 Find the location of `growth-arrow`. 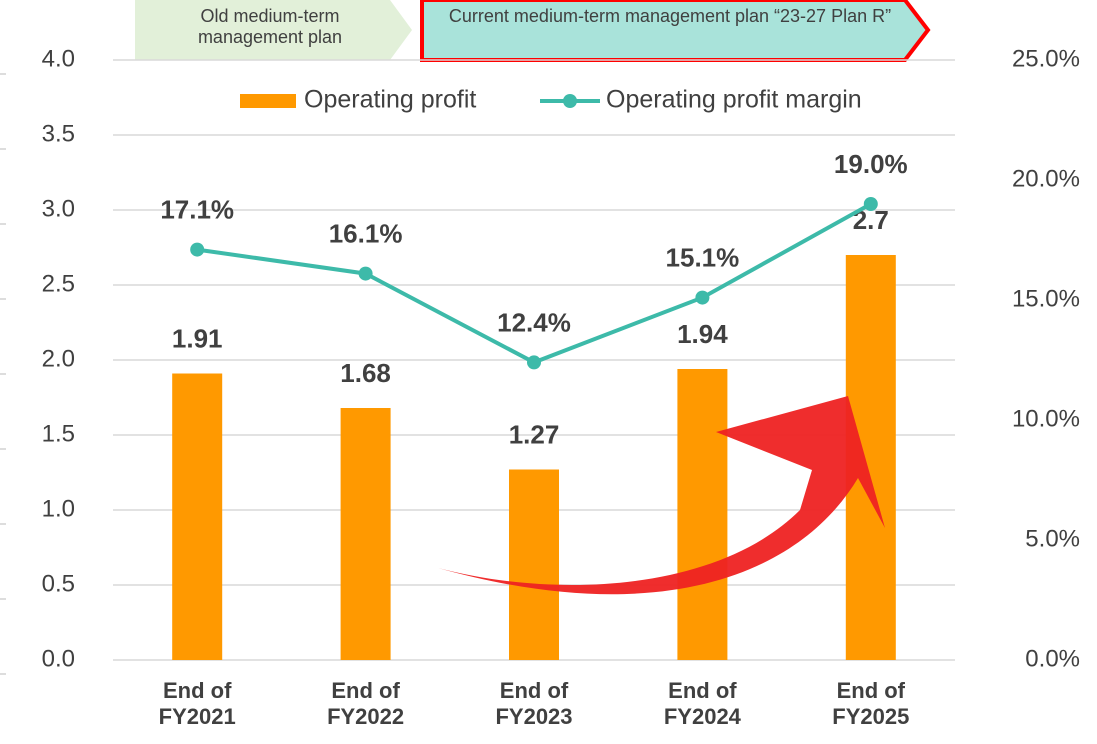

growth-arrow is located at coordinates (661, 495).